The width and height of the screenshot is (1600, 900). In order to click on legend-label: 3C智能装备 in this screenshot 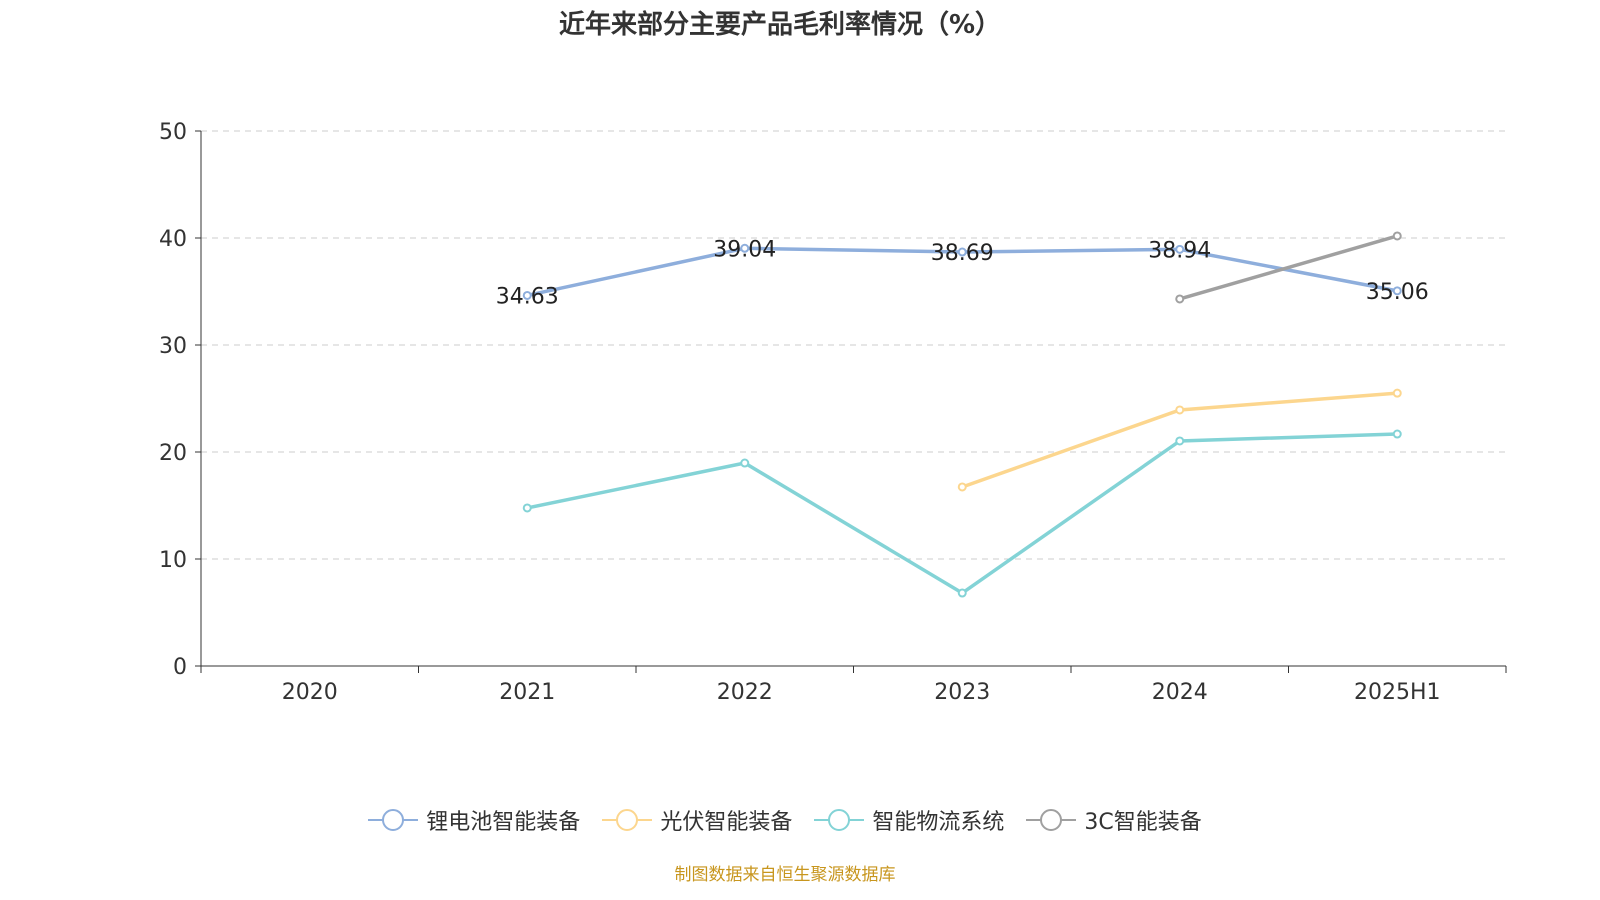, I will do `click(1143, 822)`.